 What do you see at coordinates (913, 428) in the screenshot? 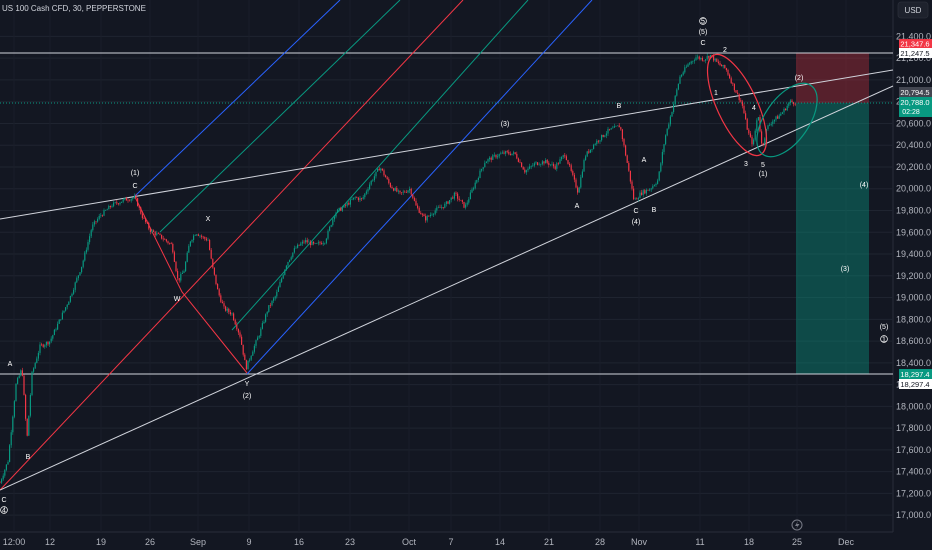
I see `price-tick-label: 17,800.0` at bounding box center [913, 428].